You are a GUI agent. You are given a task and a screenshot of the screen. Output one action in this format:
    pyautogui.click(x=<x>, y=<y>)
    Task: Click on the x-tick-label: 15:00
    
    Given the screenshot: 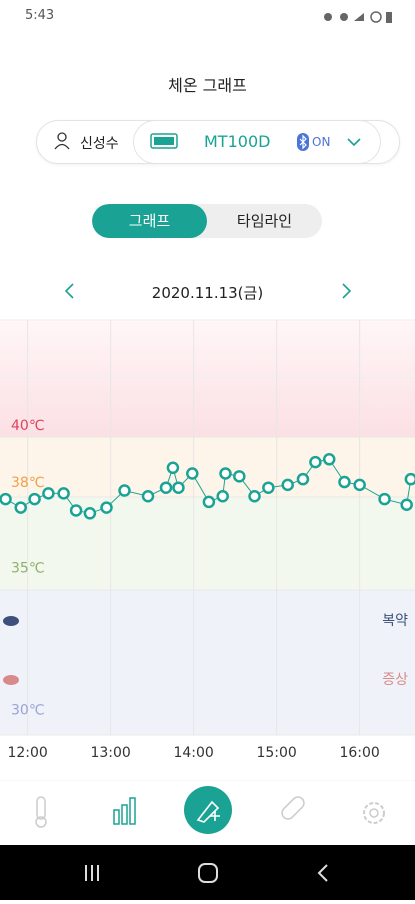 What is the action you would take?
    pyautogui.click(x=276, y=753)
    